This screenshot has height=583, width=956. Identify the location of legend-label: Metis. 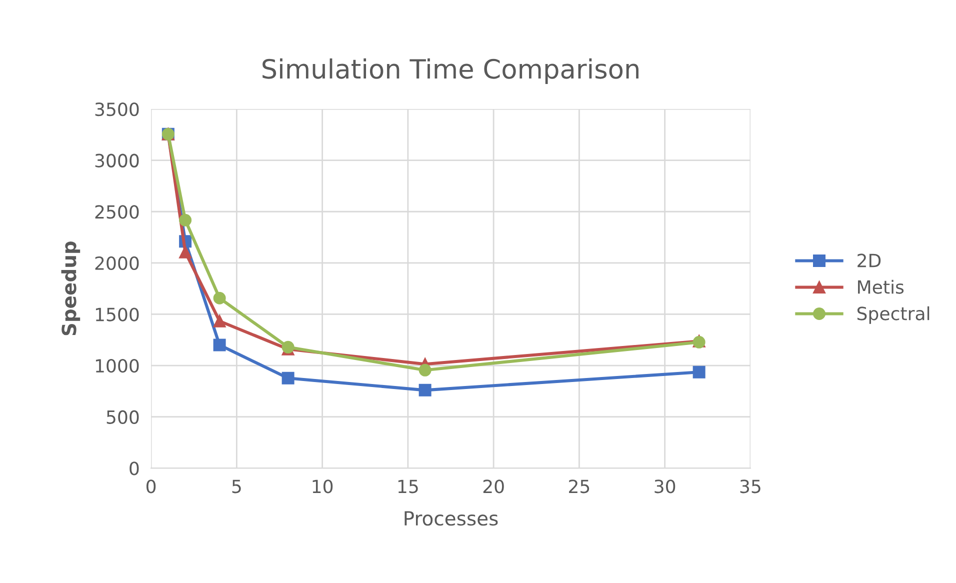
(881, 287).